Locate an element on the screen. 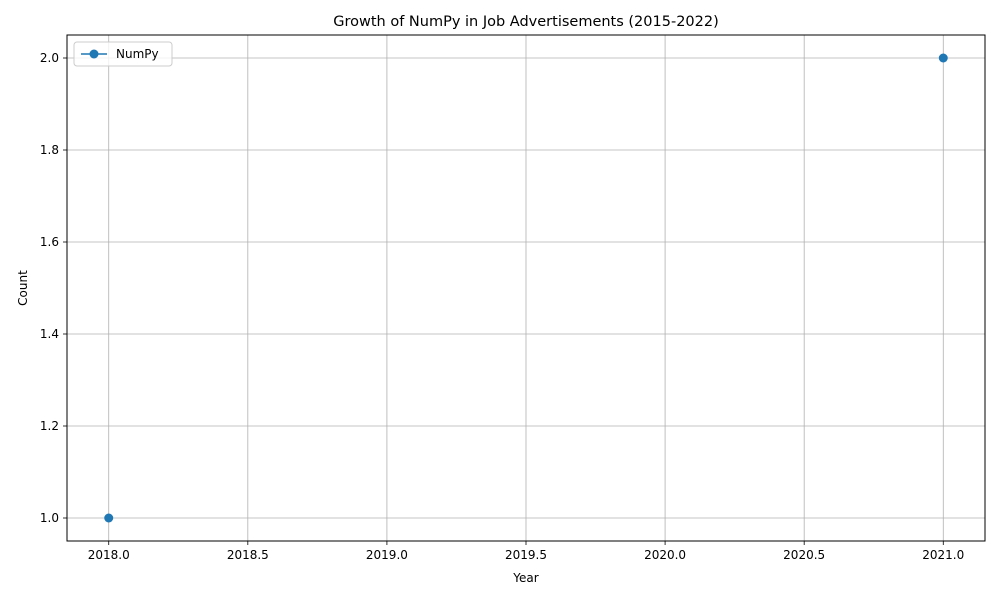 This screenshot has height=600, width=1000. x-axis-title: Year is located at coordinates (525, 578).